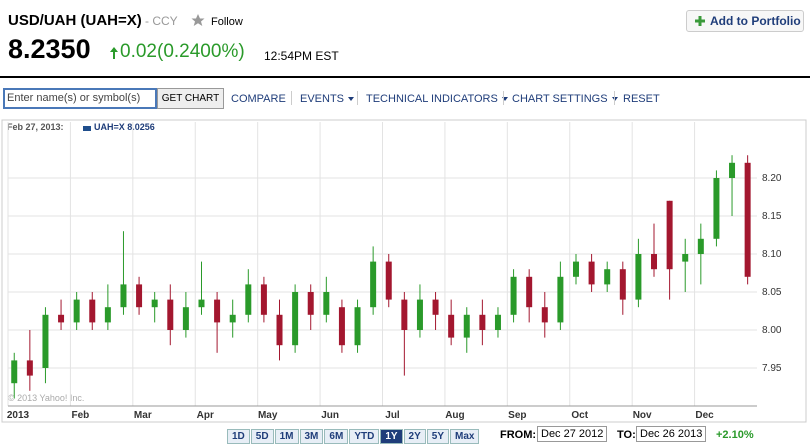  Describe the element at coordinates (772, 292) in the screenshot. I see `y-tick-label: 8.05` at that location.